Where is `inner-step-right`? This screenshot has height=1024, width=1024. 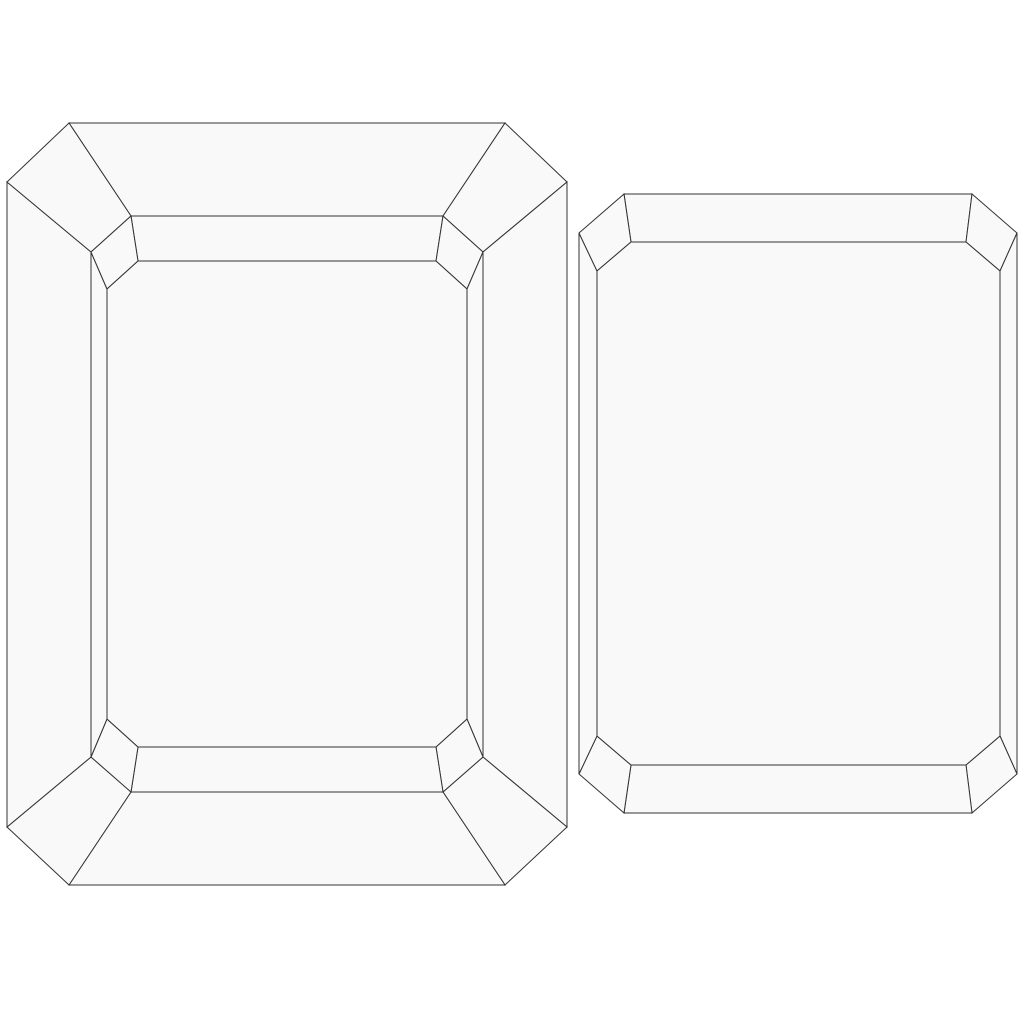 inner-step-right is located at coordinates (475, 504).